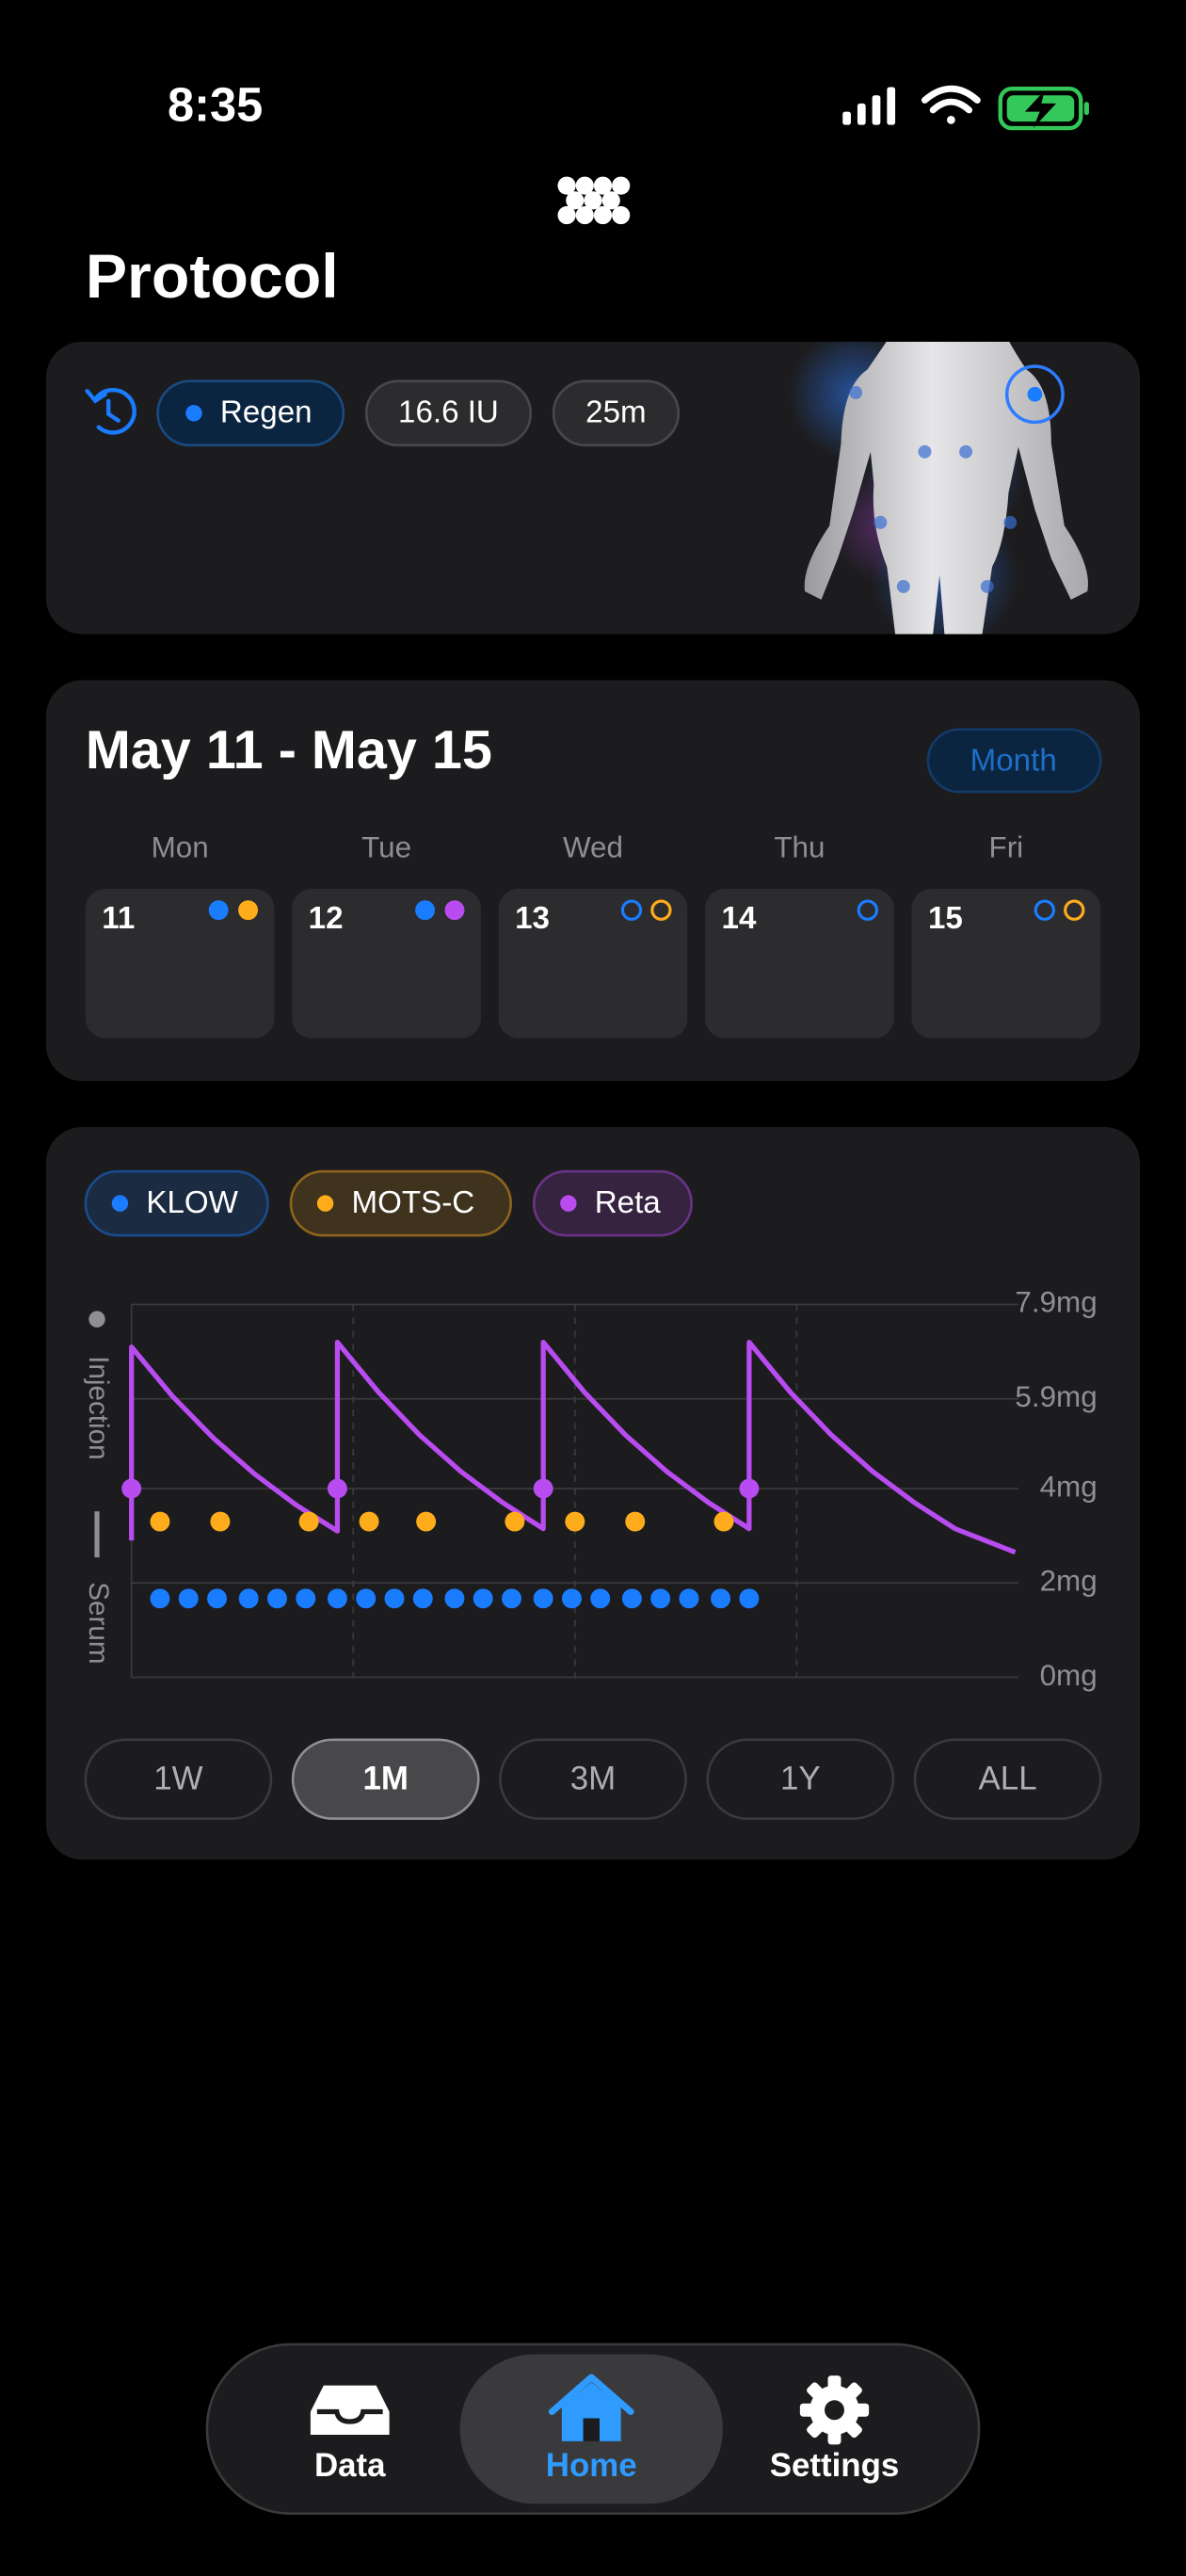 This screenshot has height=2576, width=1186. Describe the element at coordinates (289, 750) in the screenshot. I see `date-range: May 11 - May 15` at that location.